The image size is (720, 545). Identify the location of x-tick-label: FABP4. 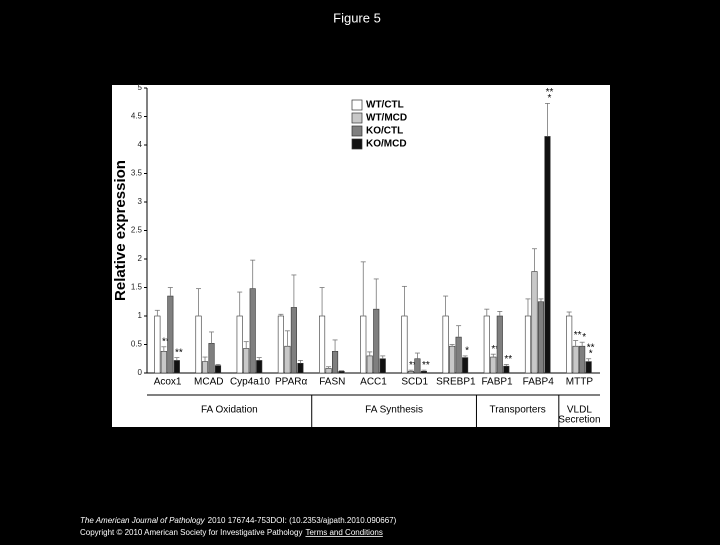
(539, 382).